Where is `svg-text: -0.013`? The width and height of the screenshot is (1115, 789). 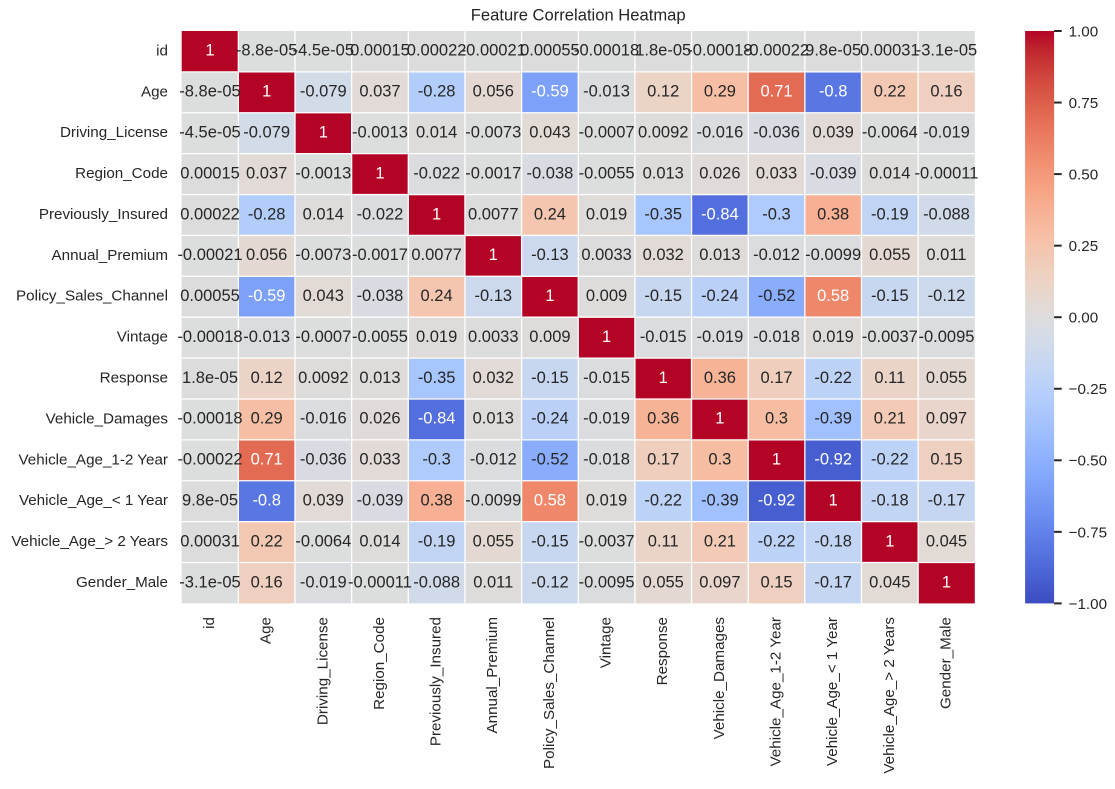
svg-text: -0.013 is located at coordinates (266, 337).